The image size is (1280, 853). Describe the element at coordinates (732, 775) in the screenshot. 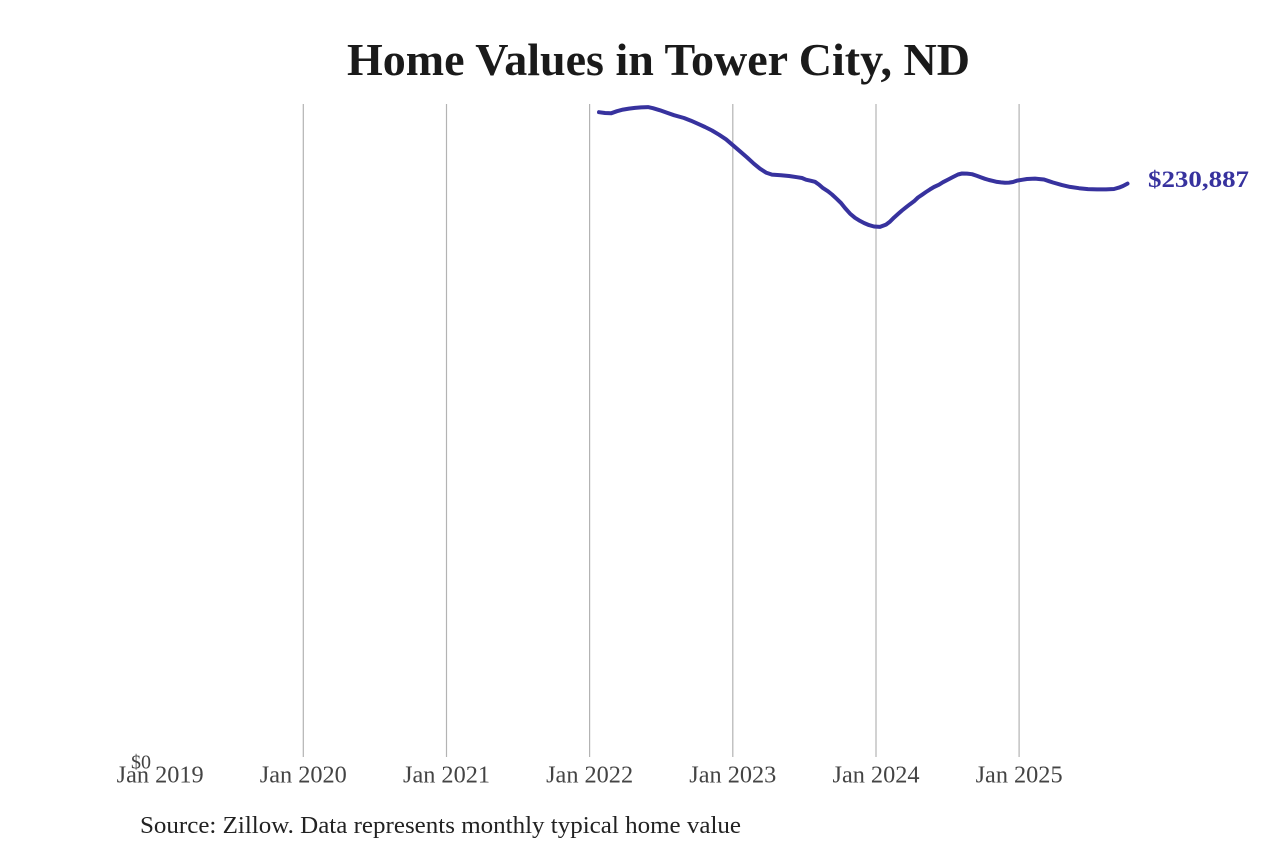

I see `svg-text: Jan 2023` at that location.